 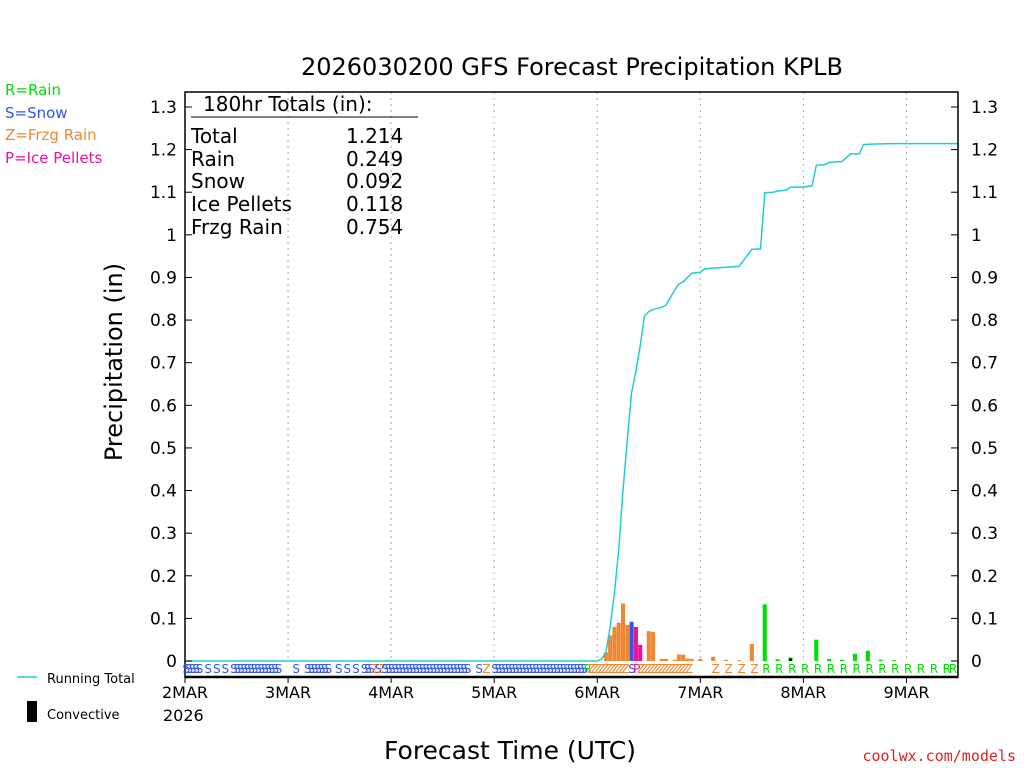 What do you see at coordinates (374, 136) in the screenshot?
I see `totals-value: 1.214` at bounding box center [374, 136].